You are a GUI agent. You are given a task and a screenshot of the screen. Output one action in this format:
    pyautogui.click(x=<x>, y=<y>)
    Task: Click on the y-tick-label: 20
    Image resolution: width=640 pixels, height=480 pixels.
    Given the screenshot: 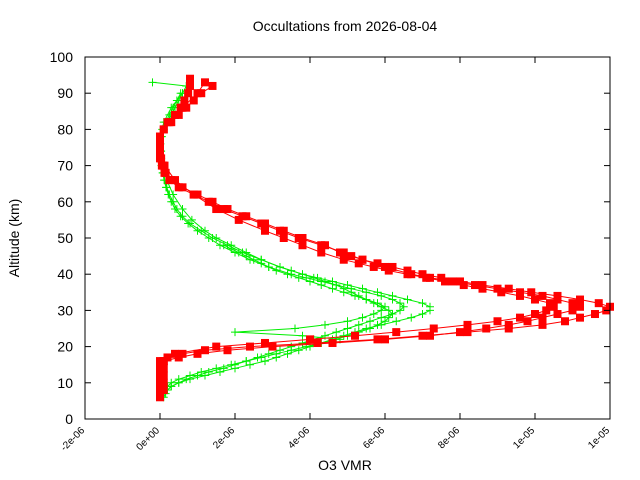 What is the action you would take?
    pyautogui.click(x=65, y=347)
    